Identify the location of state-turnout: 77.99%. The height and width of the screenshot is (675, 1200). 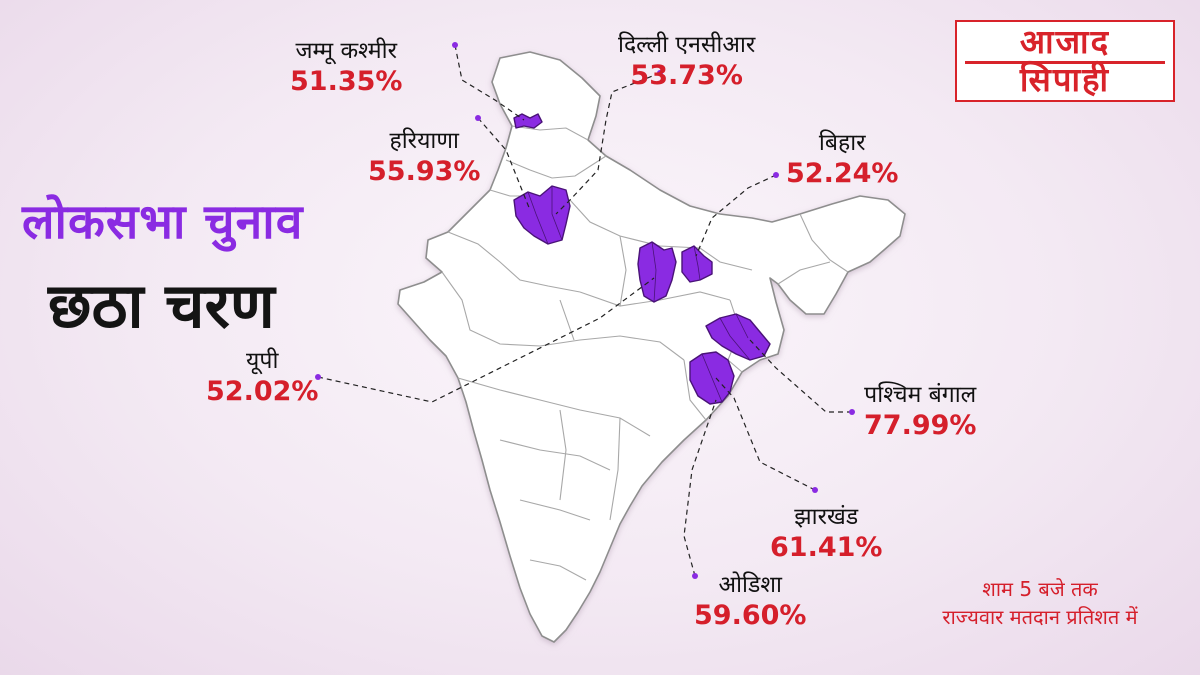
(920, 425).